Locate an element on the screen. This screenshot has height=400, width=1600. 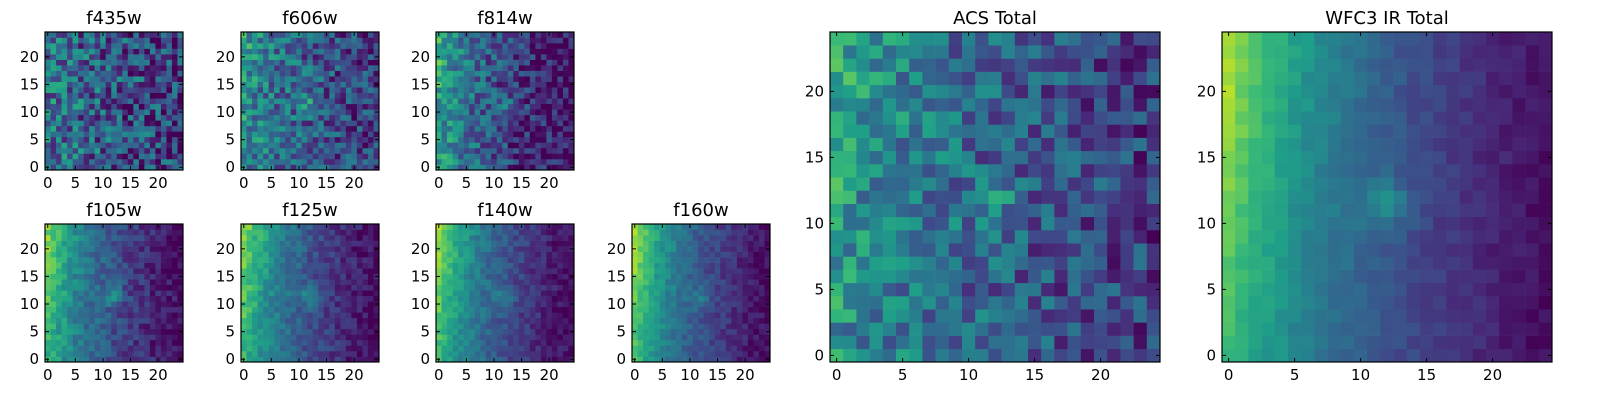
heatmap-cells is located at coordinates (114, 101).